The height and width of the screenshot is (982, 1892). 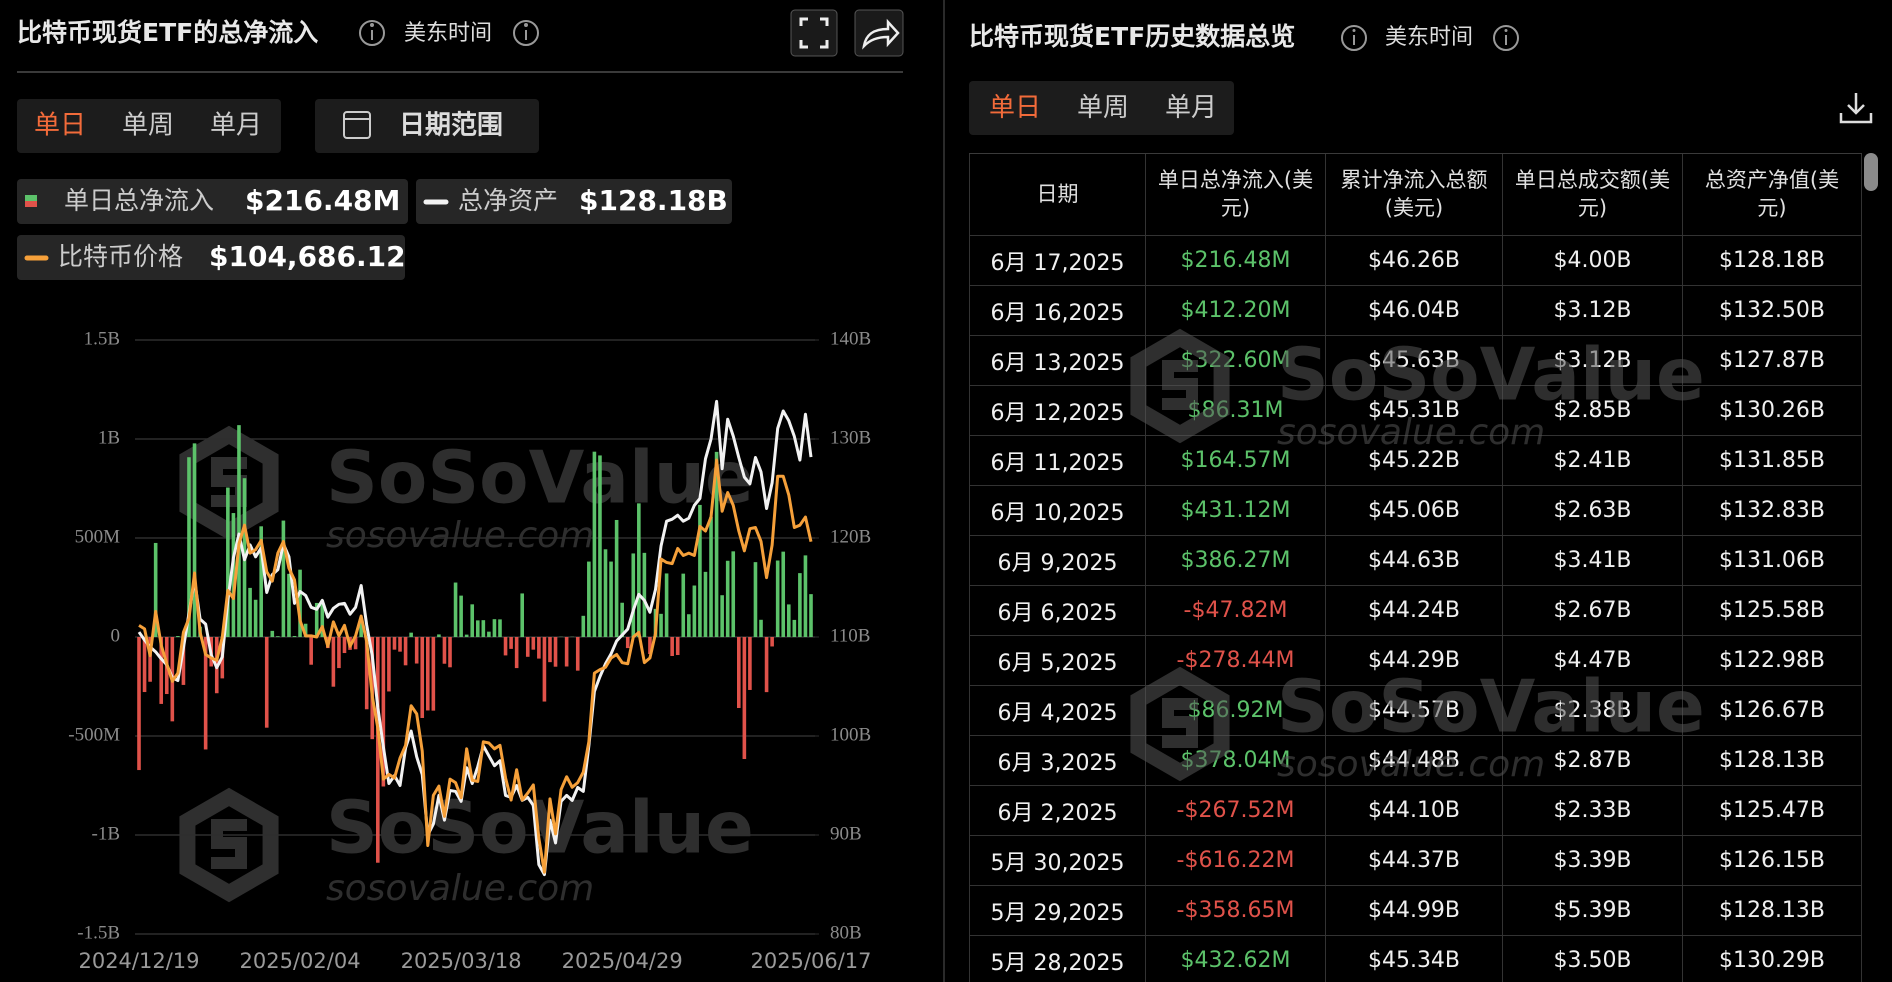 I want to click on table-row: 5月 29,2025 -$358.65M $44.99B $5.39B $128.13B, so click(x=1415, y=911).